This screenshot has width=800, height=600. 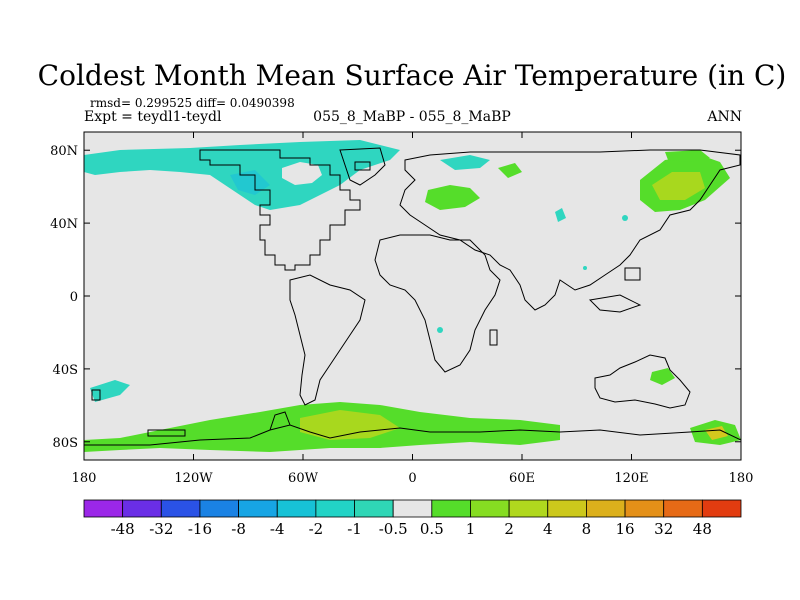 I want to click on coastline-africa, so click(x=437, y=303).